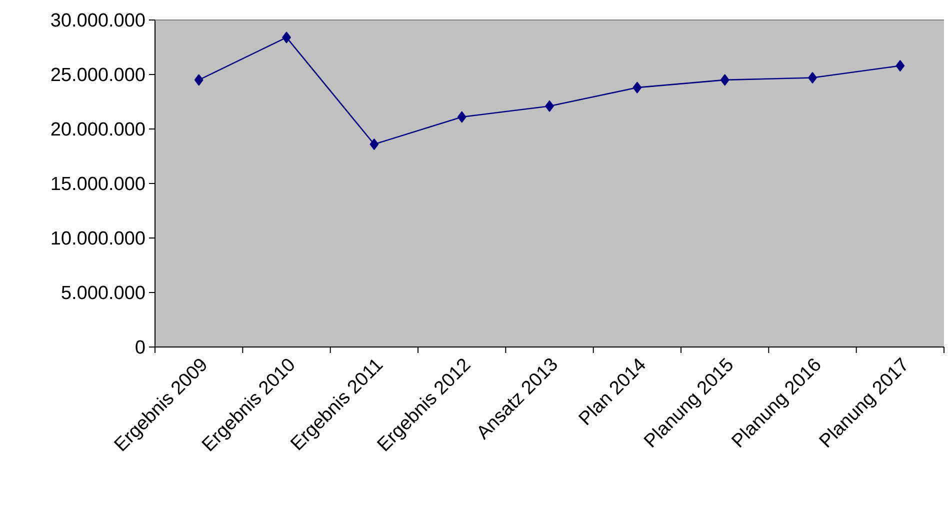  What do you see at coordinates (103, 293) in the screenshot?
I see `y-tick-label: 5.000.000` at bounding box center [103, 293].